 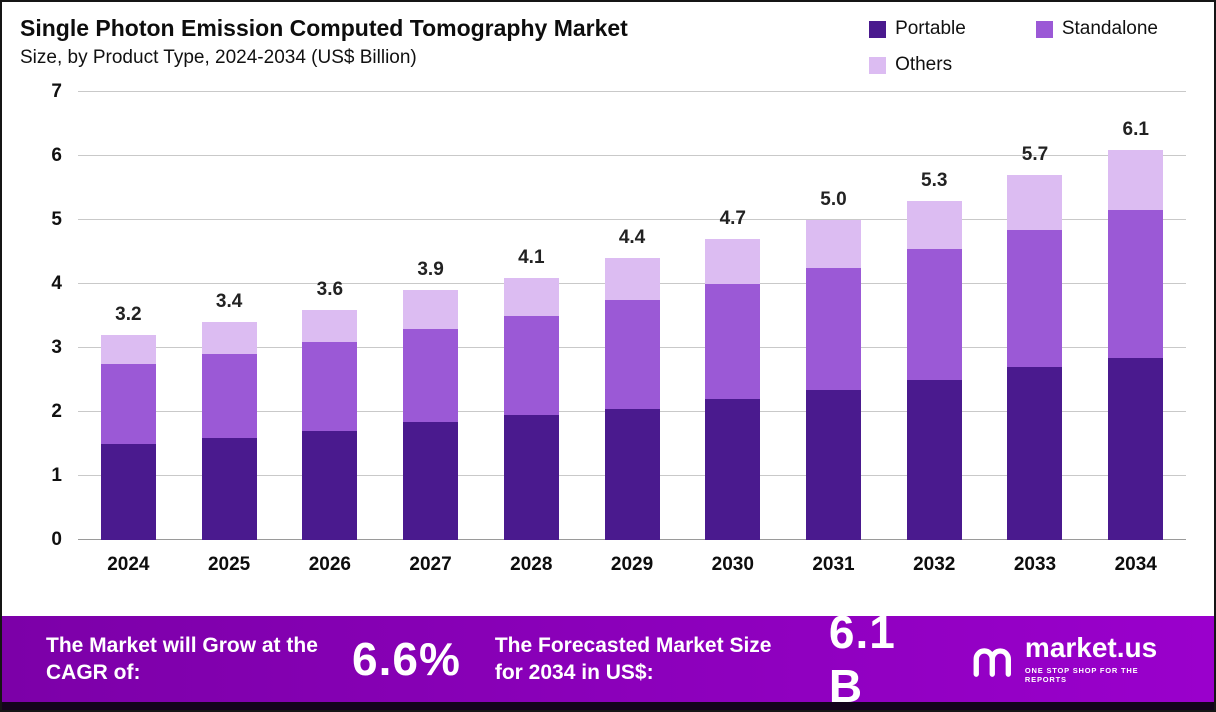 I want to click on bar-group-2032: 5.3, so click(x=934, y=316).